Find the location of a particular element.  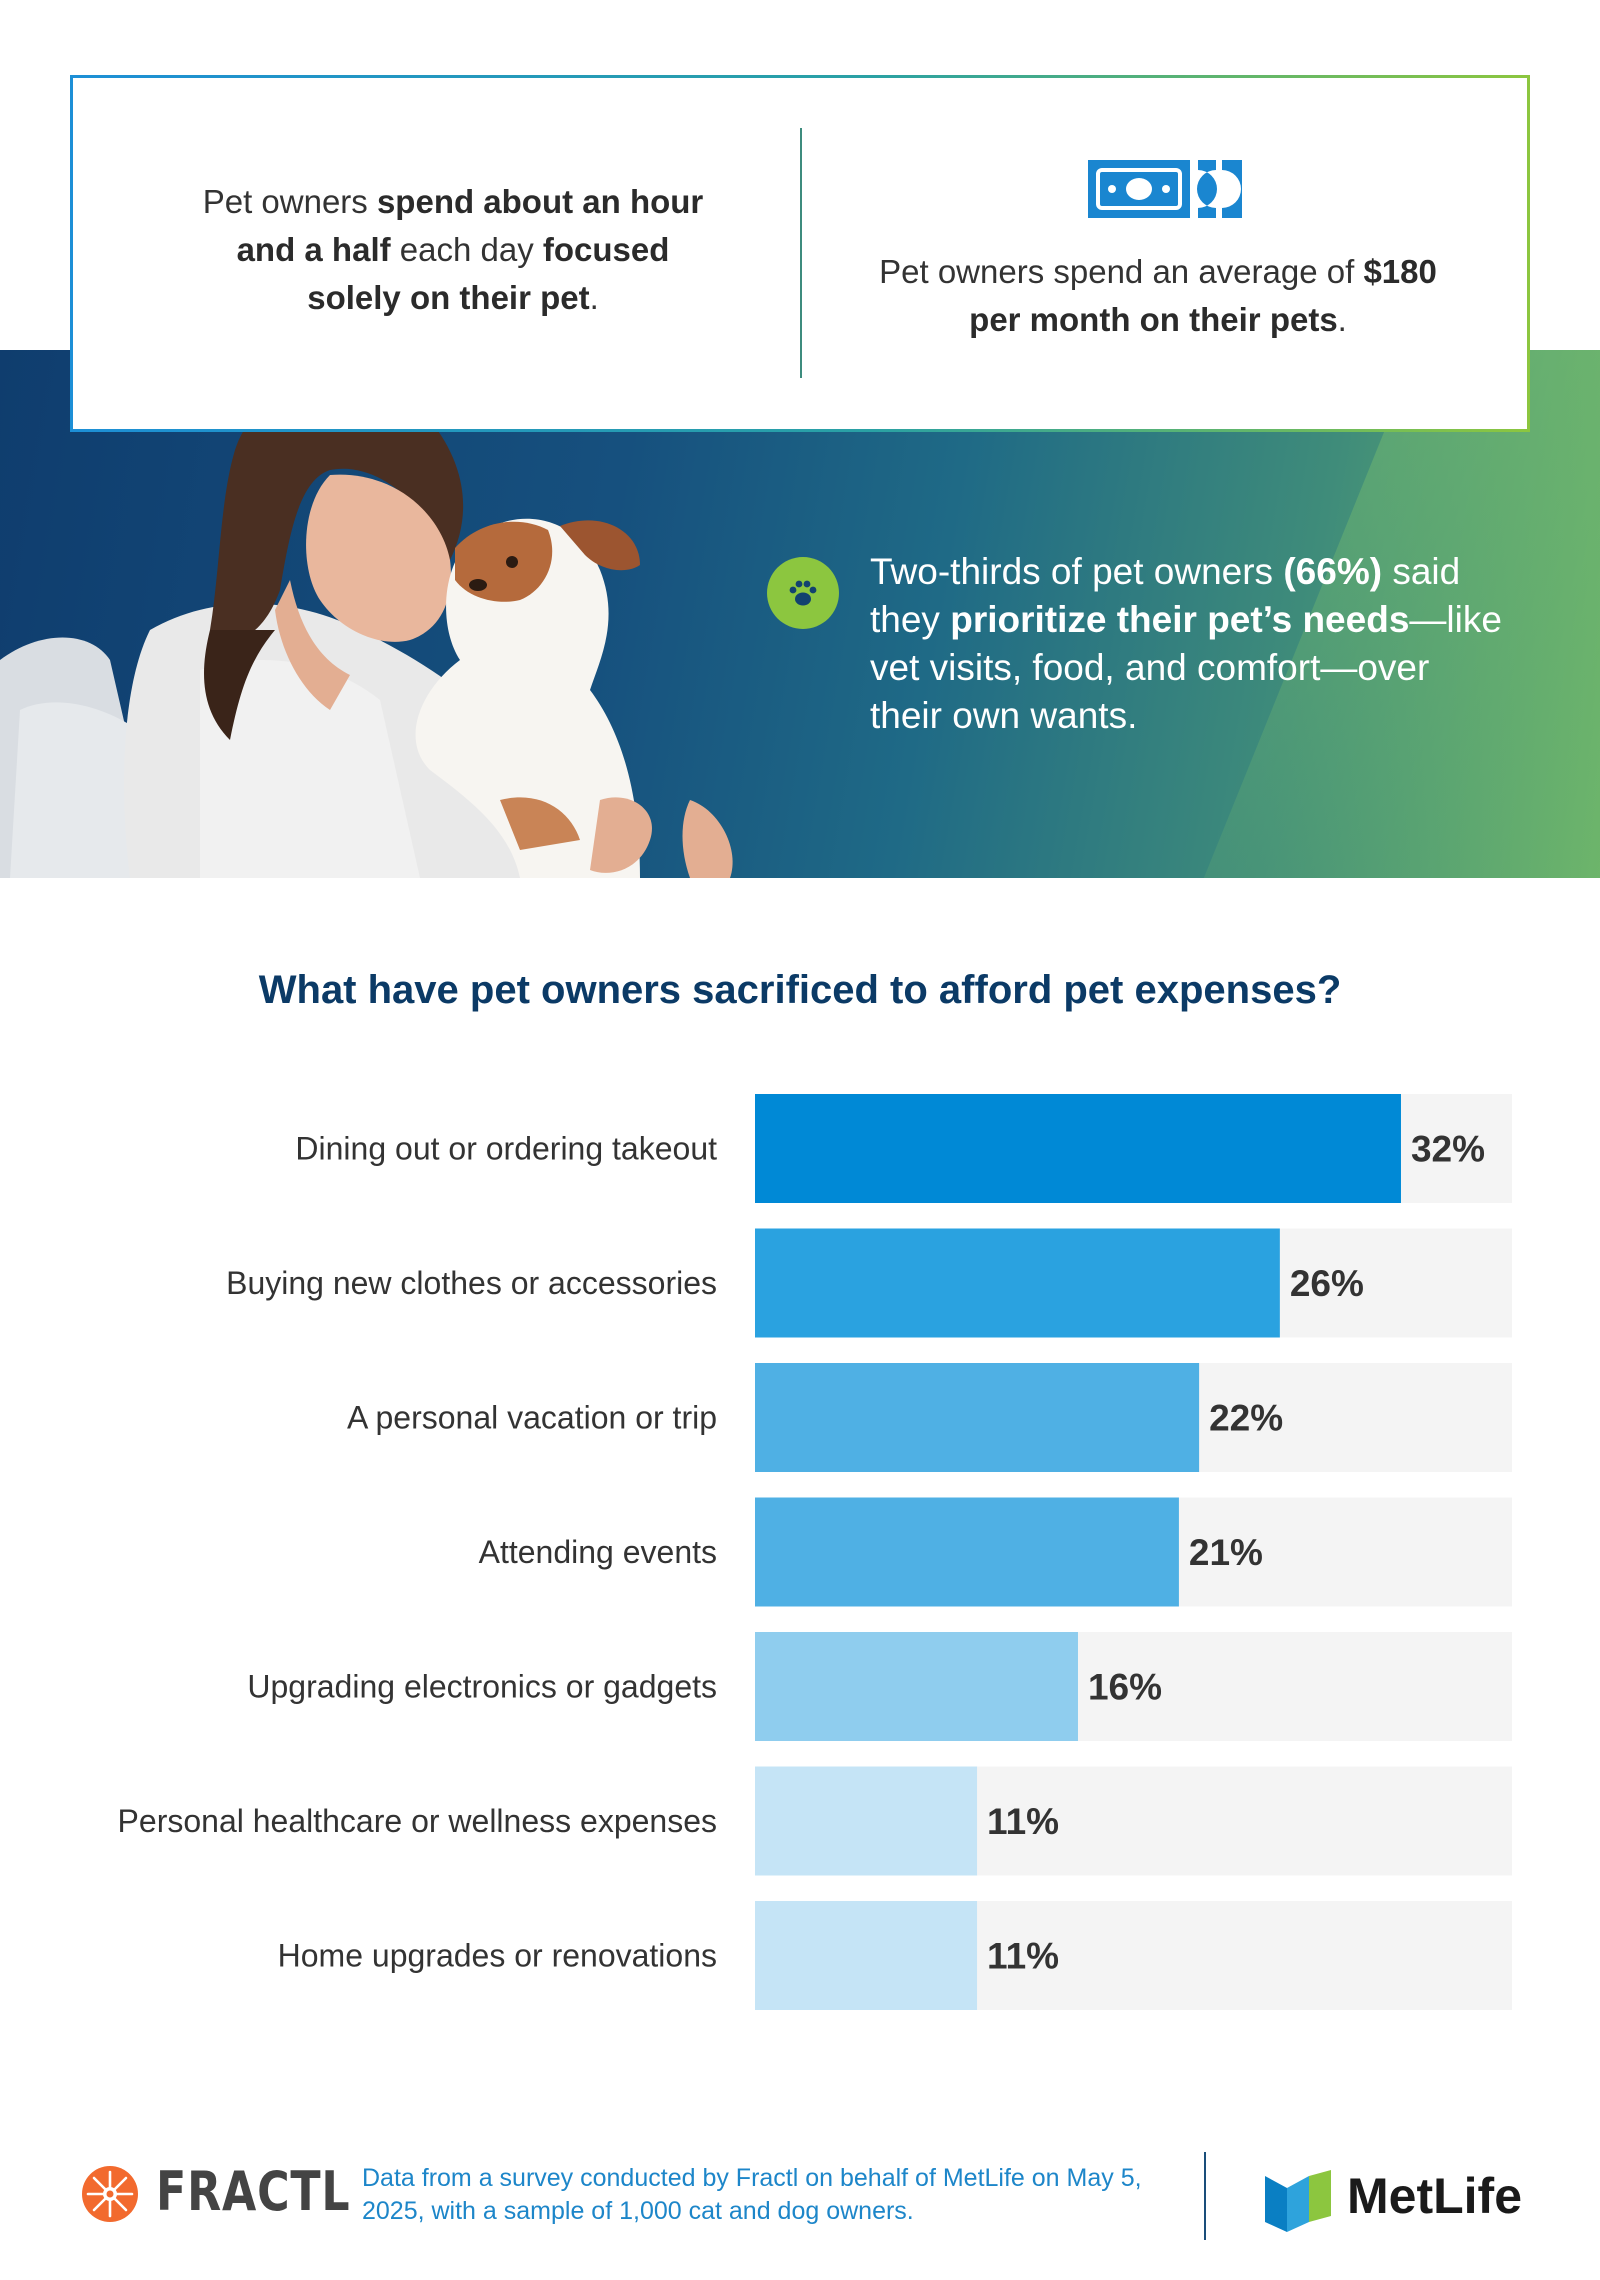

value-label: 16% is located at coordinates (1125, 1687).